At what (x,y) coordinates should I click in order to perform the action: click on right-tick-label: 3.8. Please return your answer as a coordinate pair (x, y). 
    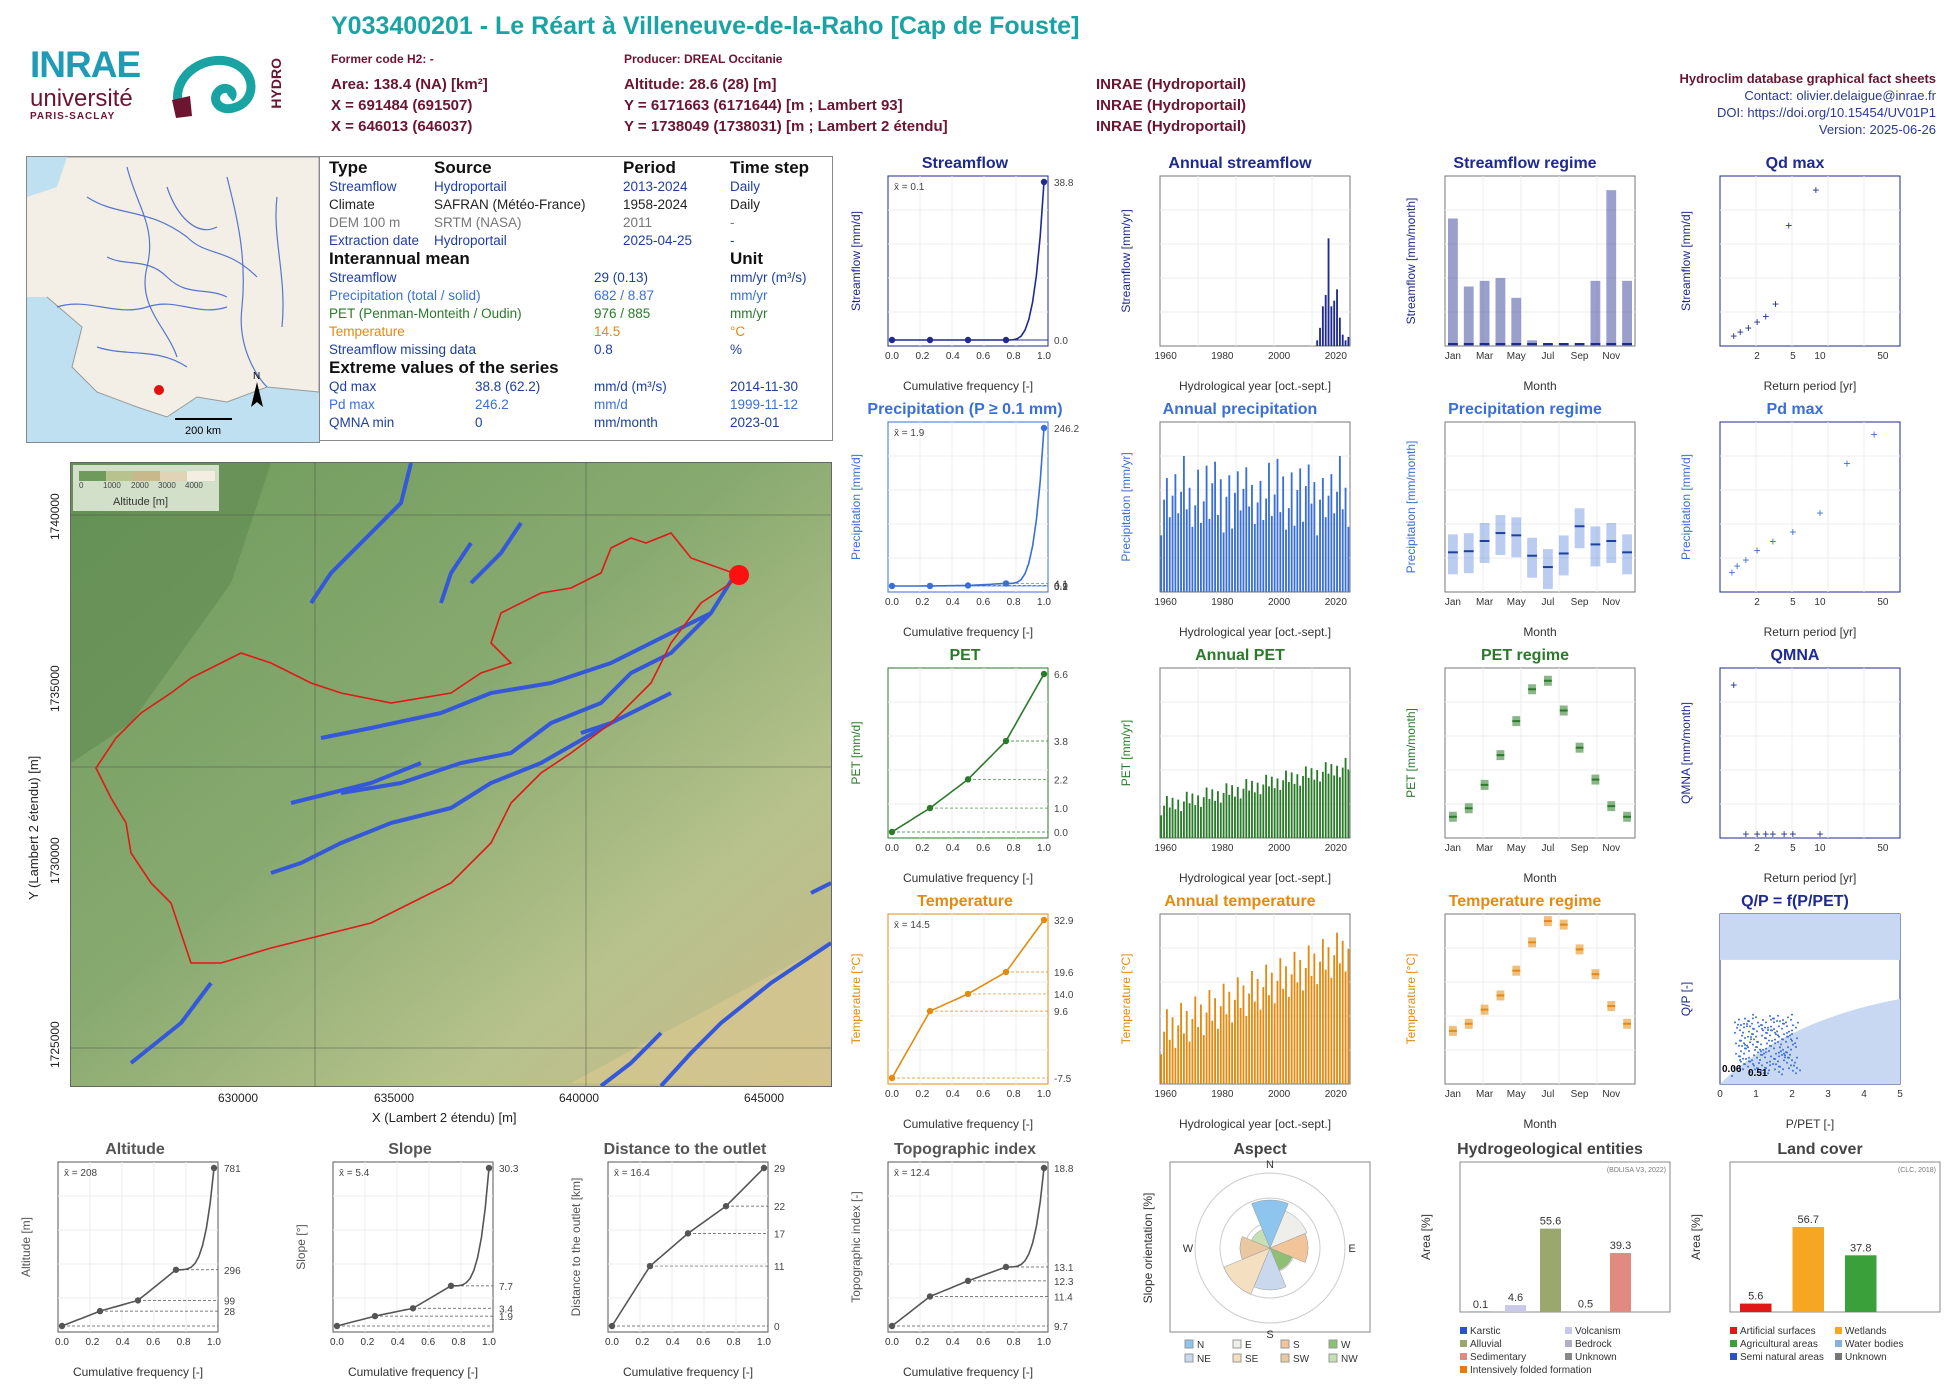
    Looking at the image, I should click on (1061, 742).